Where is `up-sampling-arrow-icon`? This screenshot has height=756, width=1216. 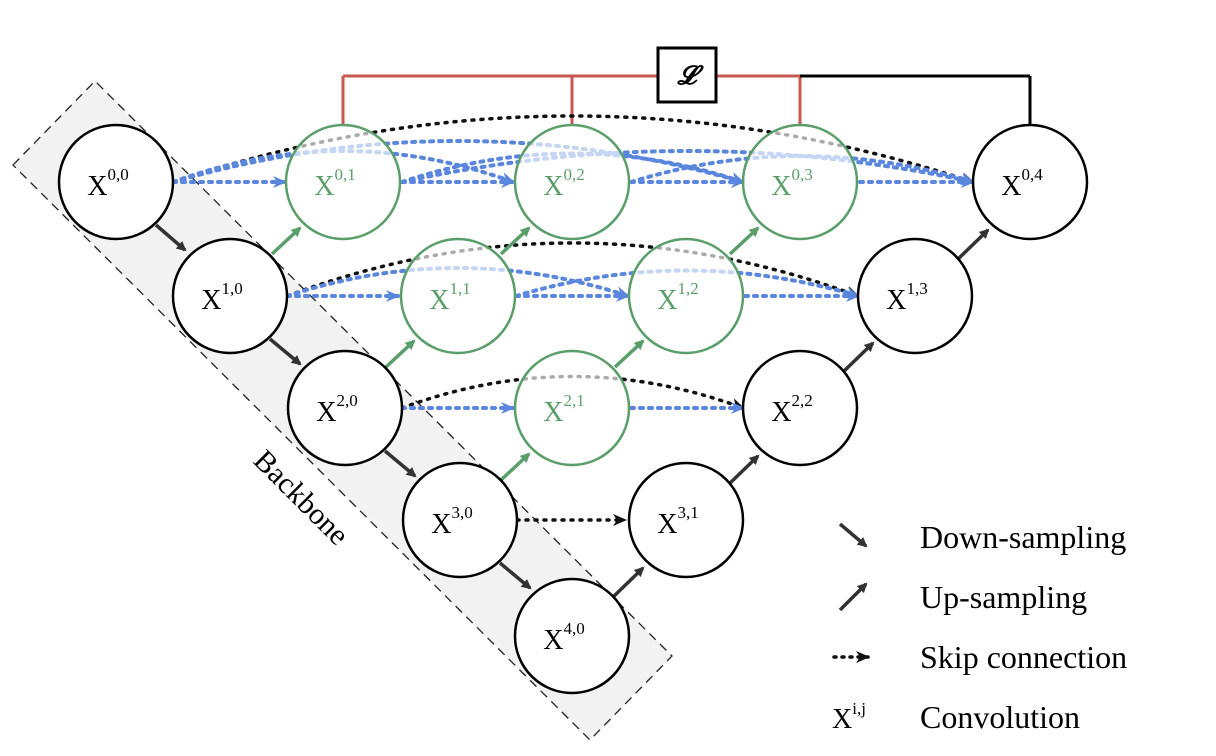
up-sampling-arrow-icon is located at coordinates (853, 597).